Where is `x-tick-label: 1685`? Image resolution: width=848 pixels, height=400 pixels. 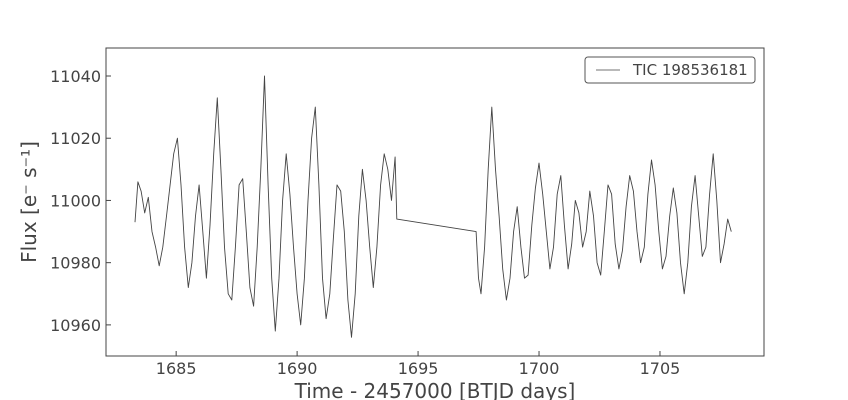
x-tick-label: 1685 is located at coordinates (176, 368).